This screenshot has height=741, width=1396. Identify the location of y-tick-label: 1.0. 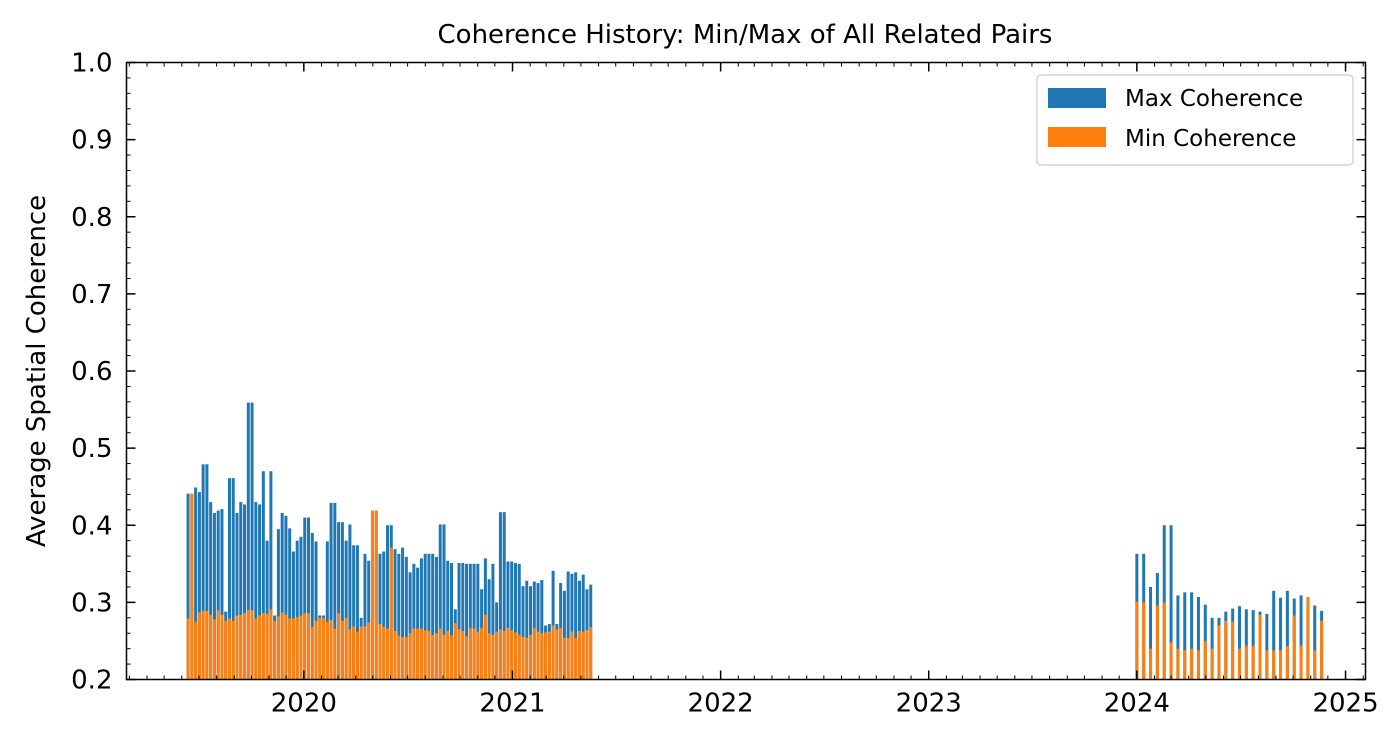
(91, 64).